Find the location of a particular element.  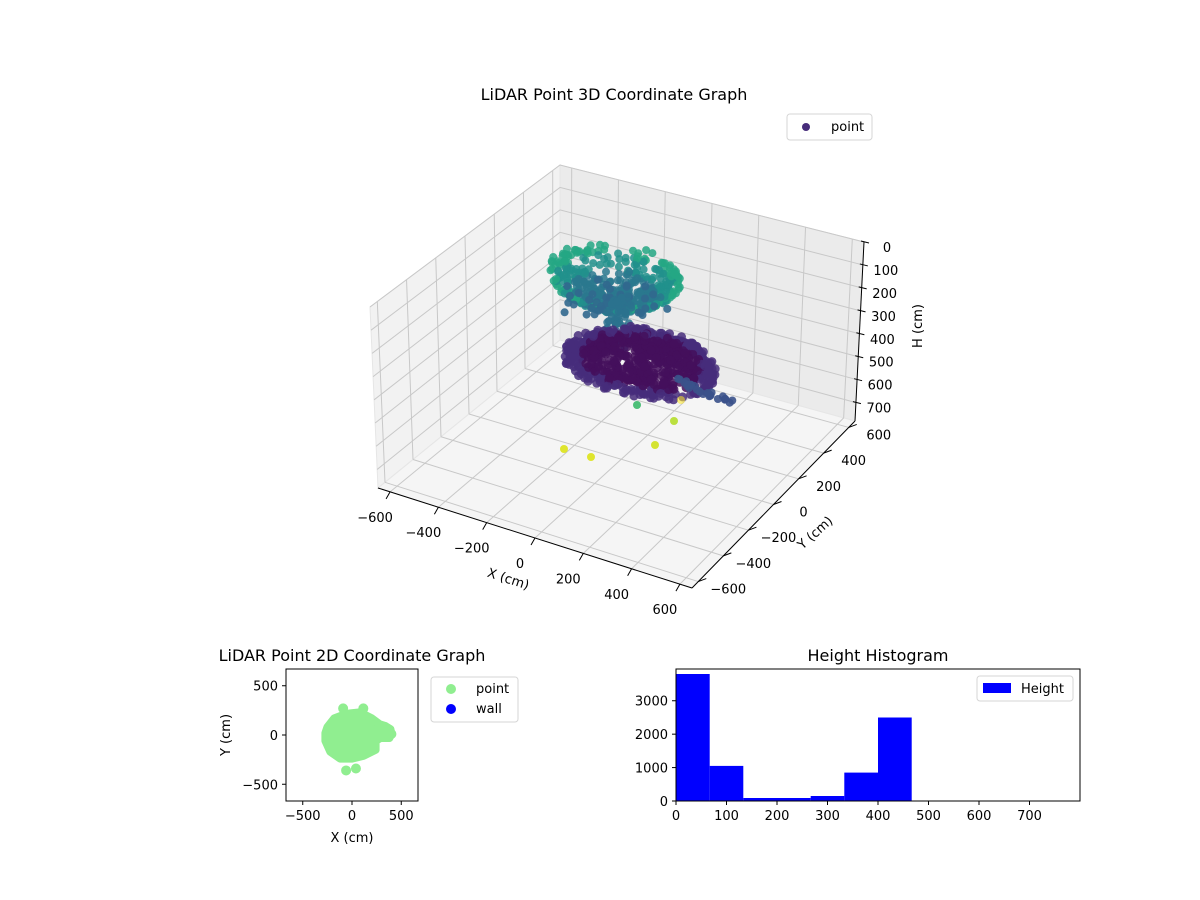

svg-text: 2000 is located at coordinates (651, 735).